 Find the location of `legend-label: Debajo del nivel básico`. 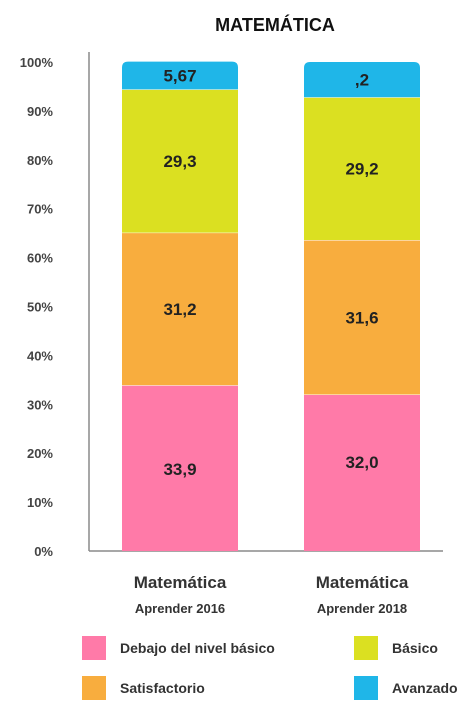

legend-label: Debajo del nivel básico is located at coordinates (197, 648).